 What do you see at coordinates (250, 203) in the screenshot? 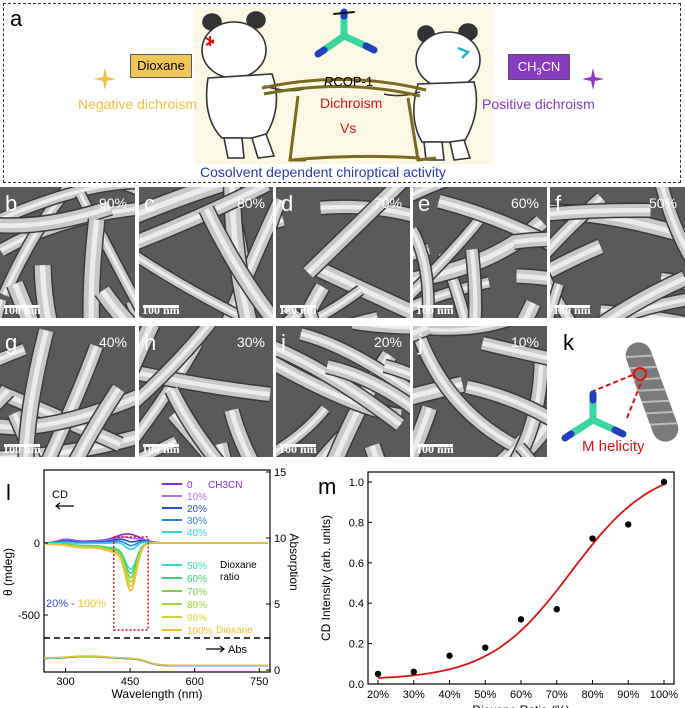
I see `sem-panel-percent: 80%` at bounding box center [250, 203].